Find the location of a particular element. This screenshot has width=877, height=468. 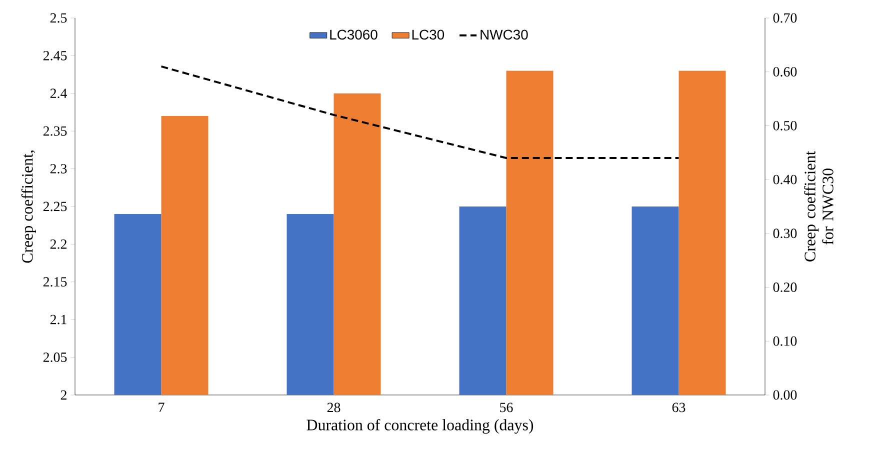

x-tick-label: 56 is located at coordinates (506, 407).